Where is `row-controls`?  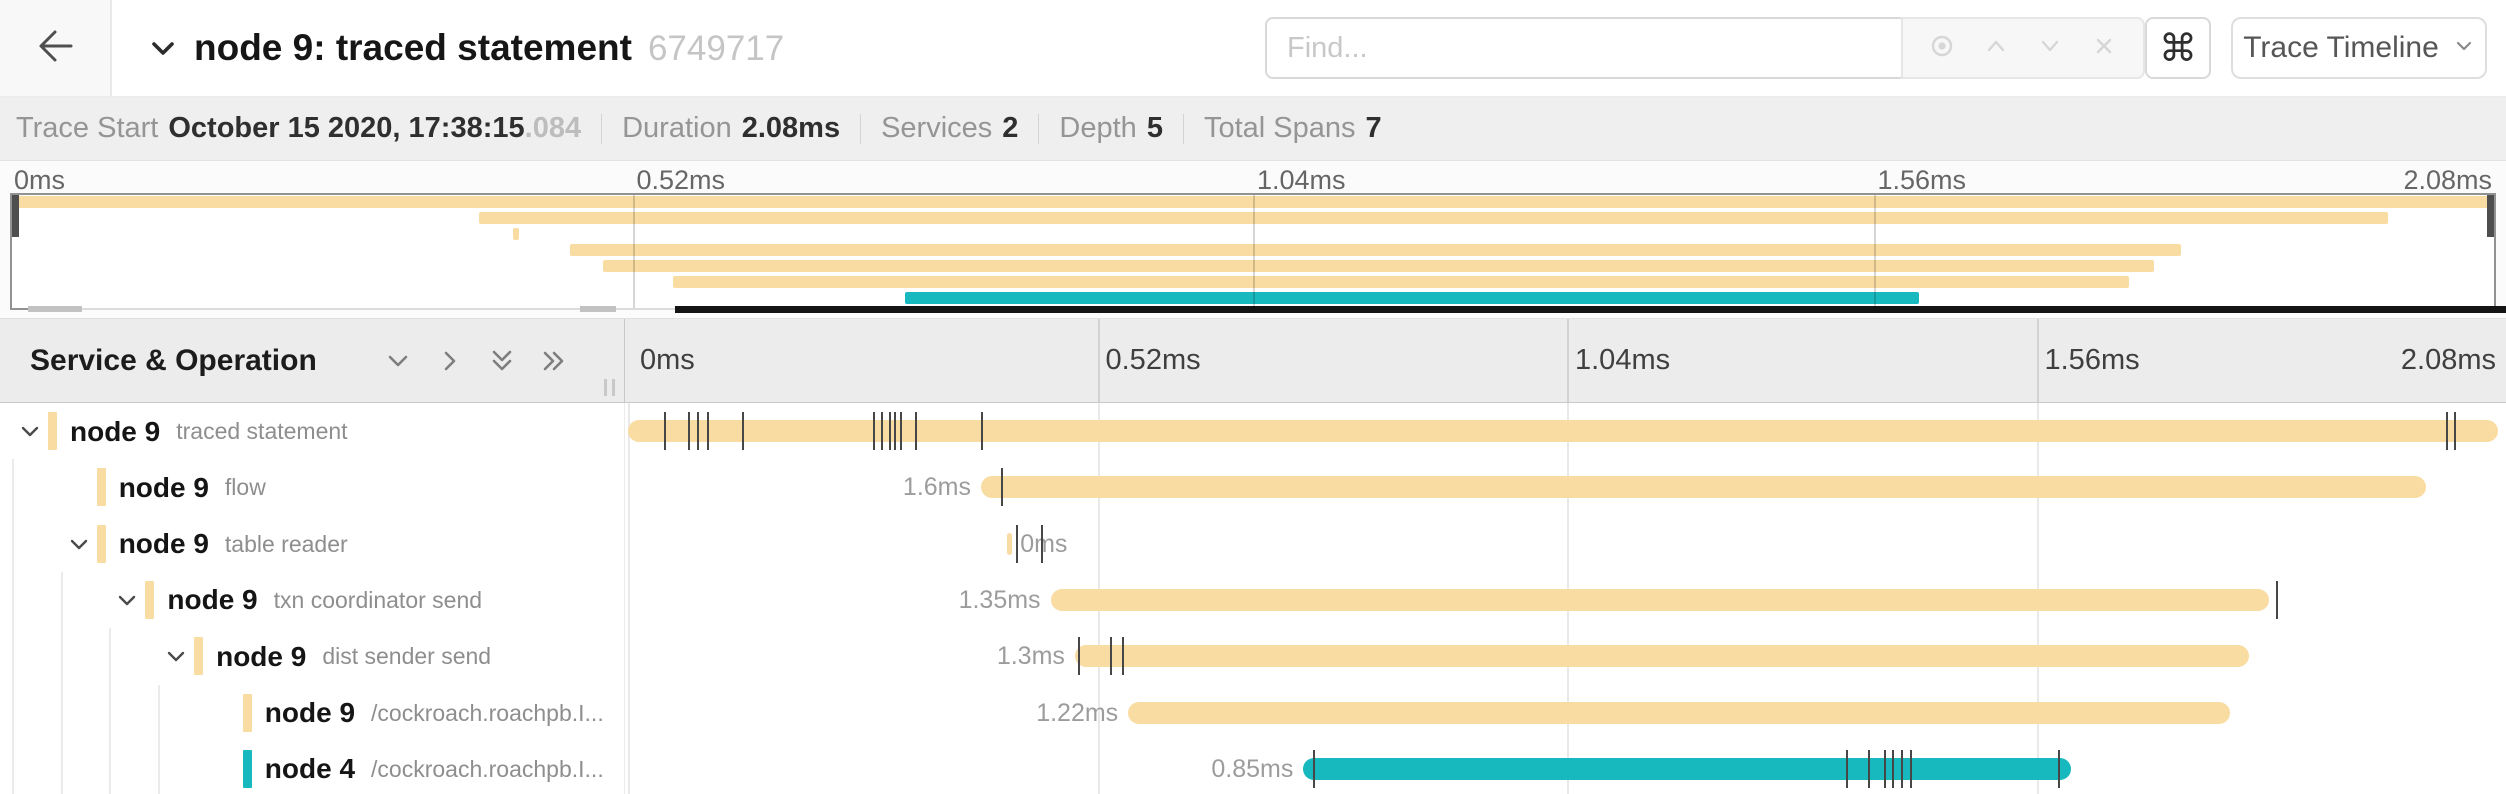 row-controls is located at coordinates (476, 360).